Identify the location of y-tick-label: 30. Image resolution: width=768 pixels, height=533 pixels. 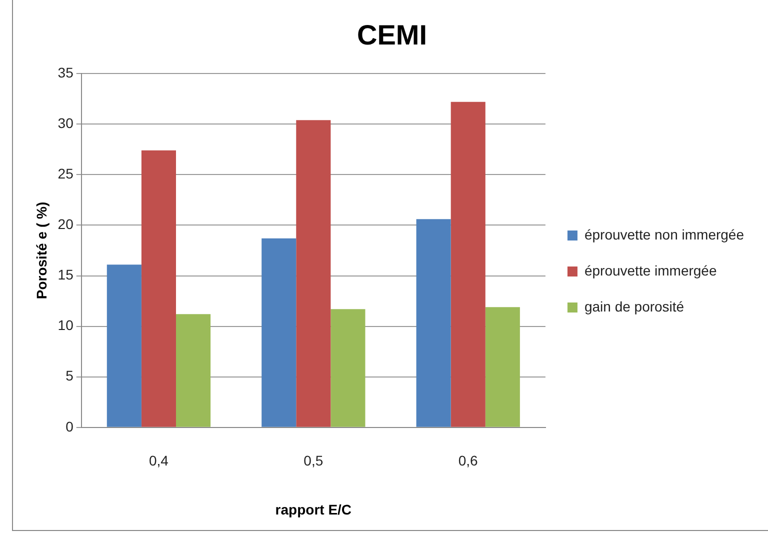
(66, 123).